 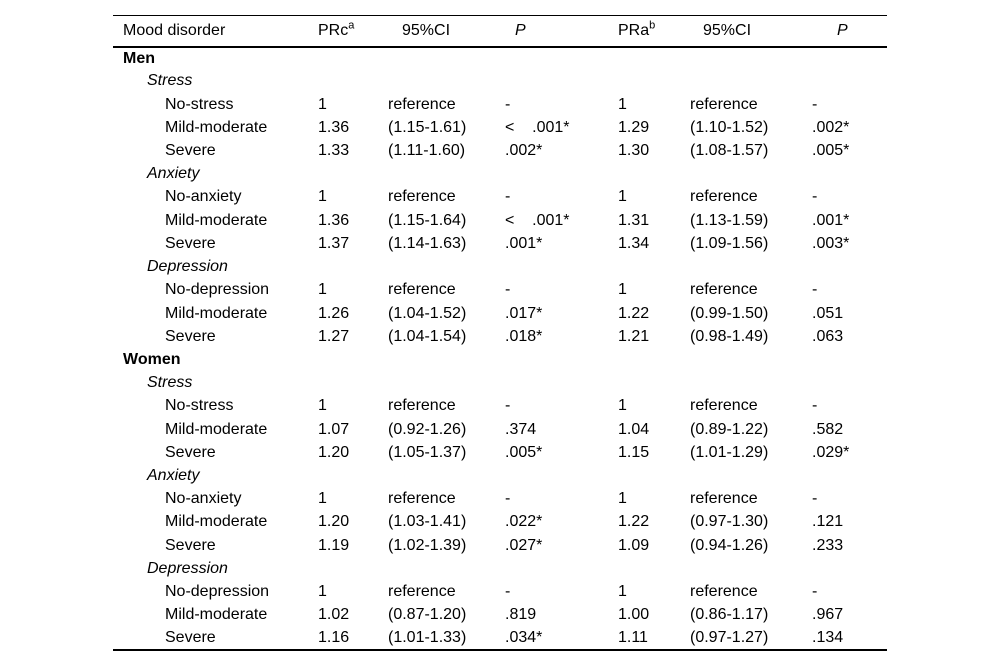 I want to click on p-adjusted-value: .063, so click(x=828, y=336).